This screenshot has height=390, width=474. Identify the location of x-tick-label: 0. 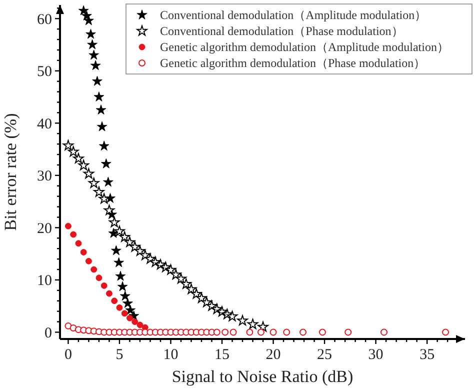
(68, 355).